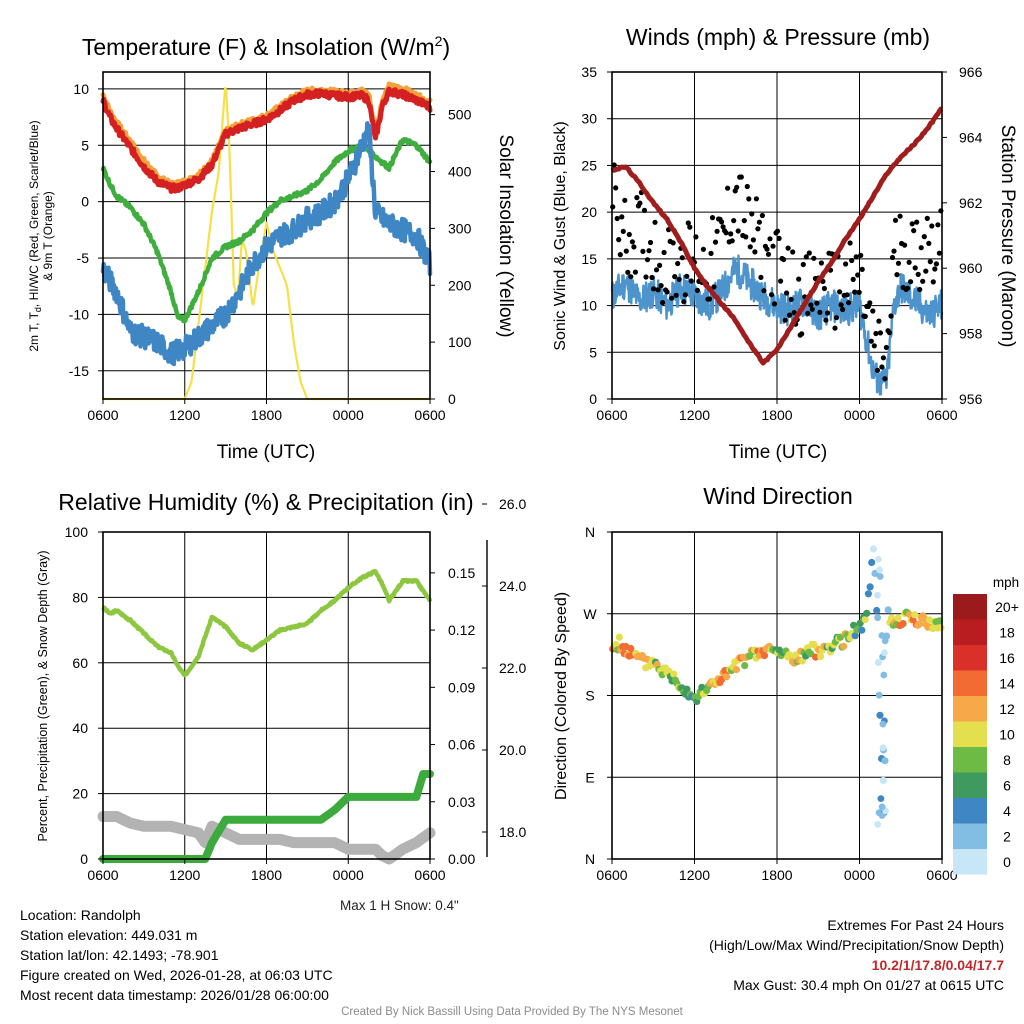 The image size is (1024, 1024). Describe the element at coordinates (80, 915) in the screenshot. I see `location-text: Location: Randolph` at that location.